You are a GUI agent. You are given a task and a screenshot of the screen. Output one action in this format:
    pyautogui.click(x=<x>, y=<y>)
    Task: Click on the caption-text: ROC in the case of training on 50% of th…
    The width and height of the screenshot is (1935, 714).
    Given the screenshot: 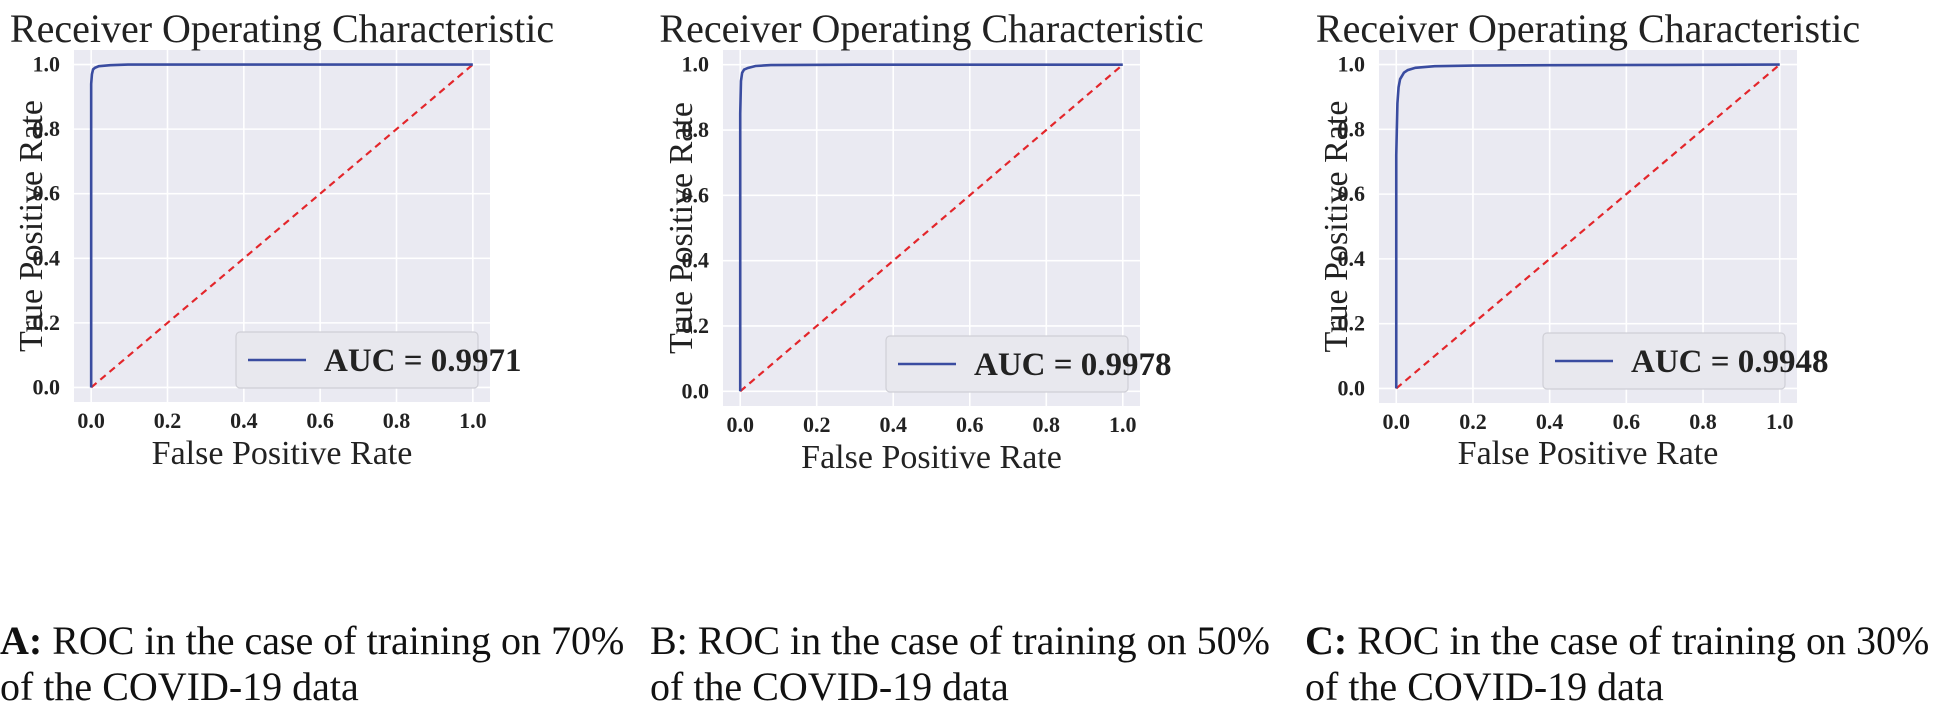 What is the action you would take?
    pyautogui.click(x=960, y=663)
    